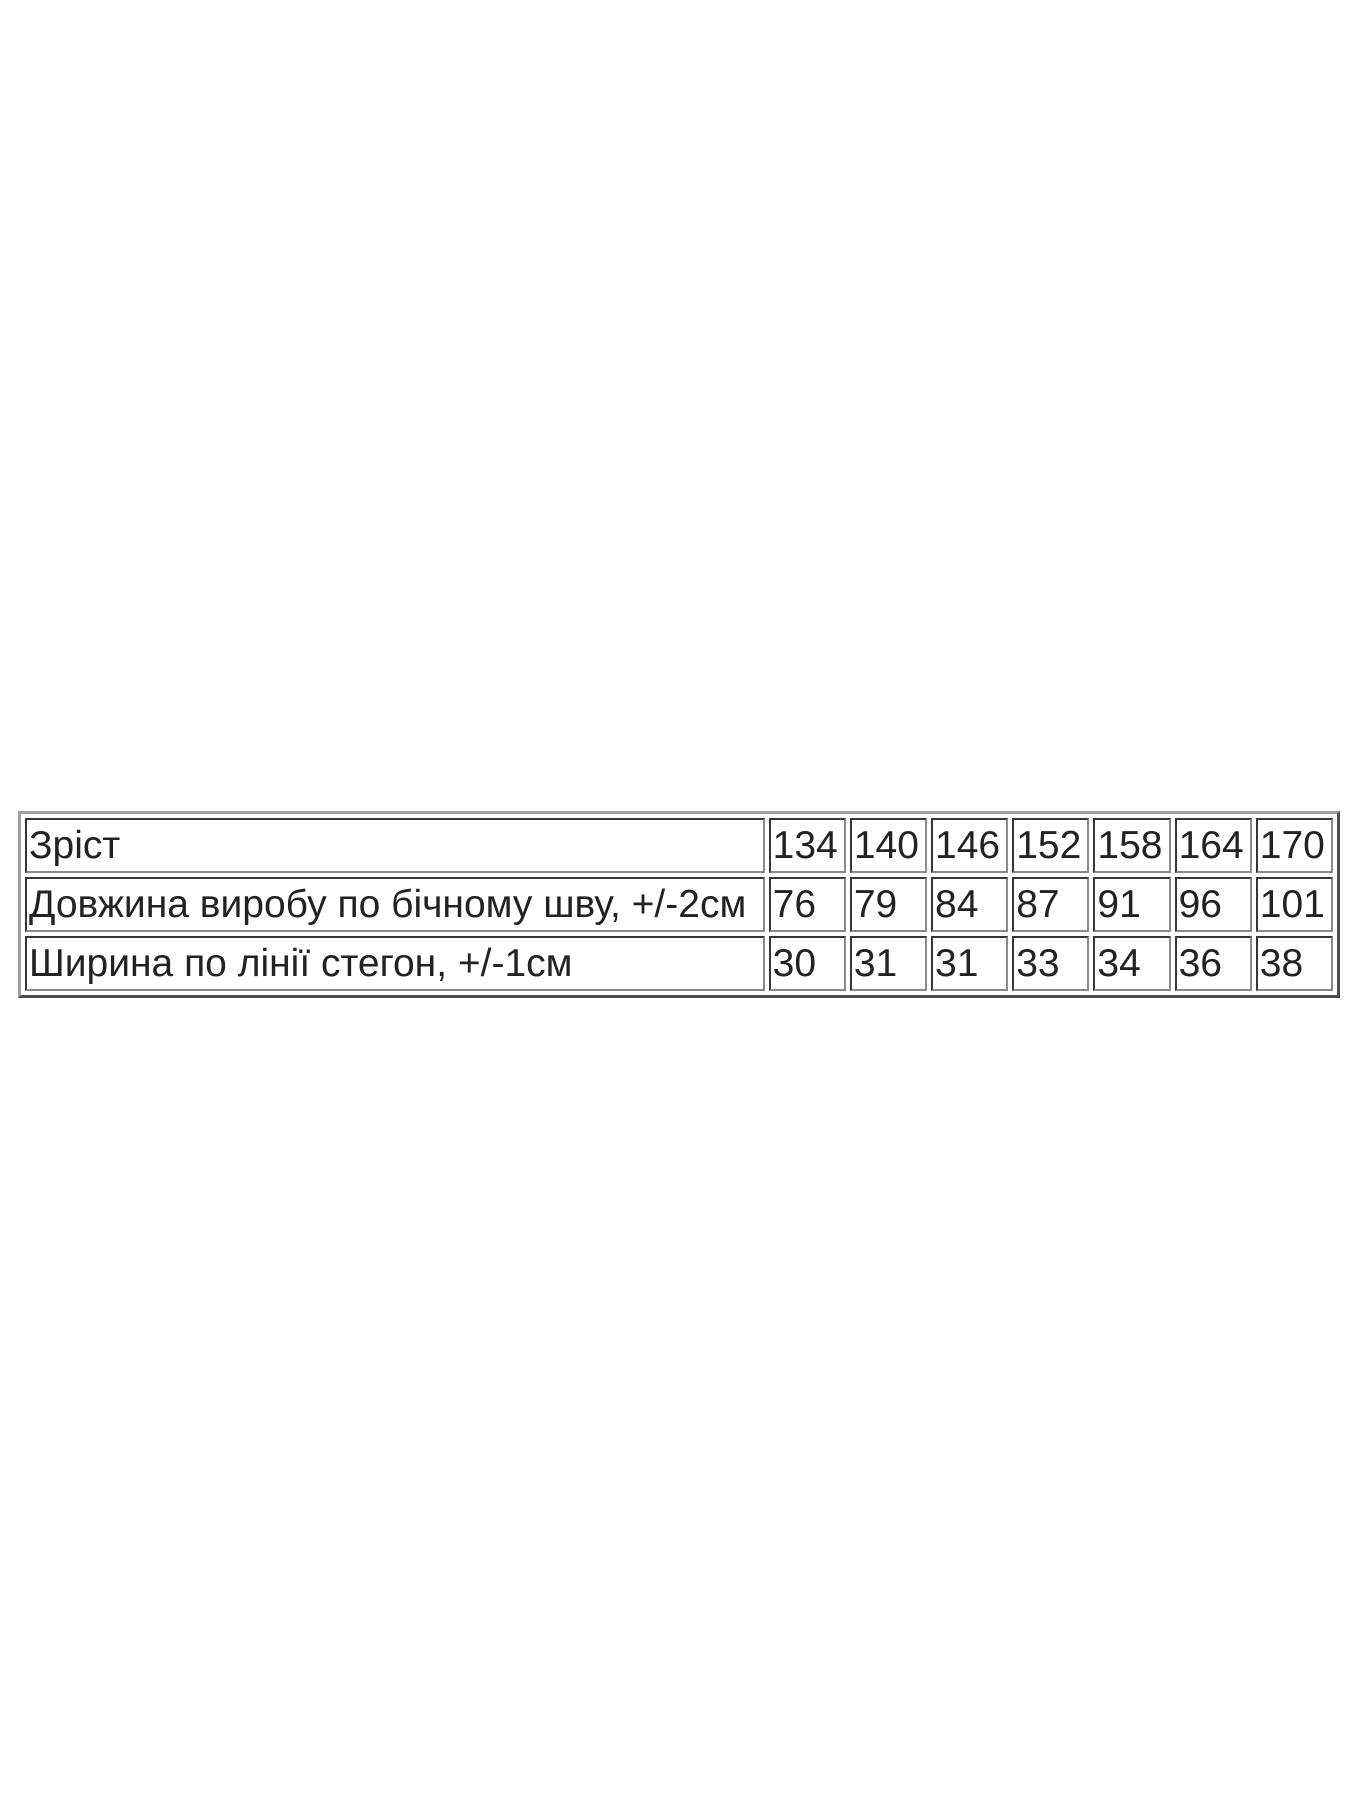  I want to click on table-cell: 158, so click(1132, 845).